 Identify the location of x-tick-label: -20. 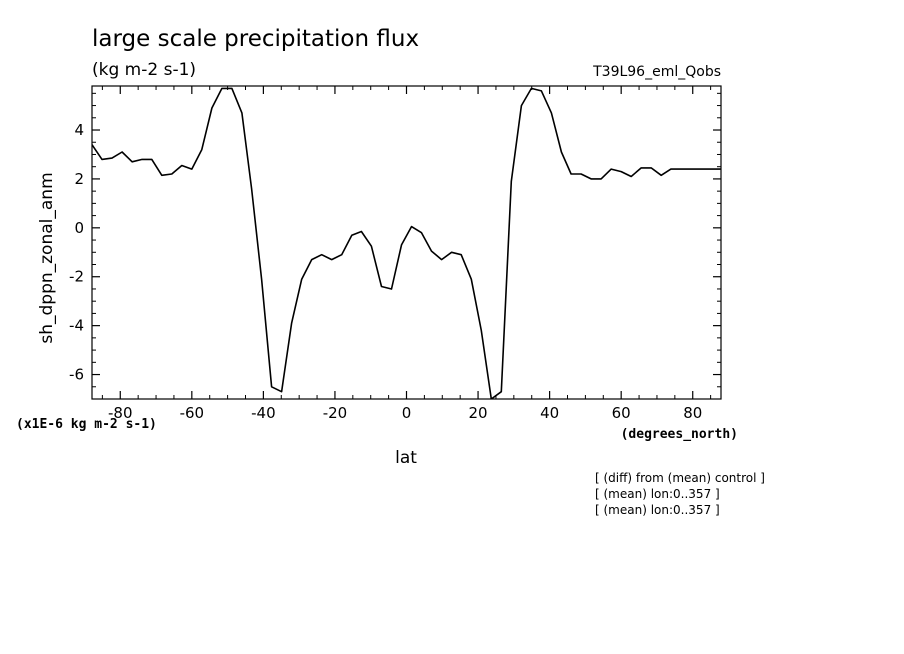
(335, 413).